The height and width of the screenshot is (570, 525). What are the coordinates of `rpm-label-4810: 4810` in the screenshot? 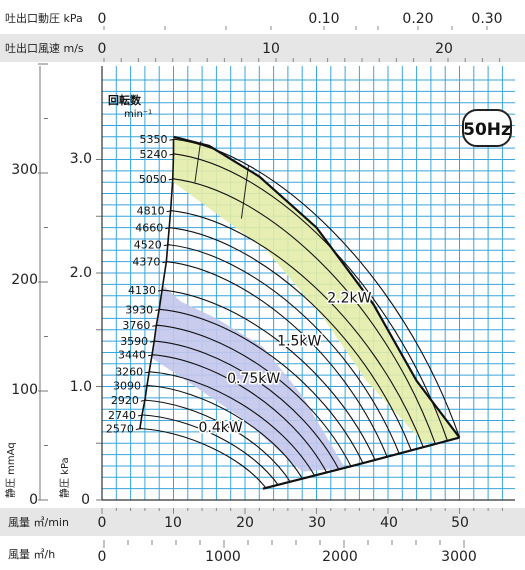 It's located at (151, 211).